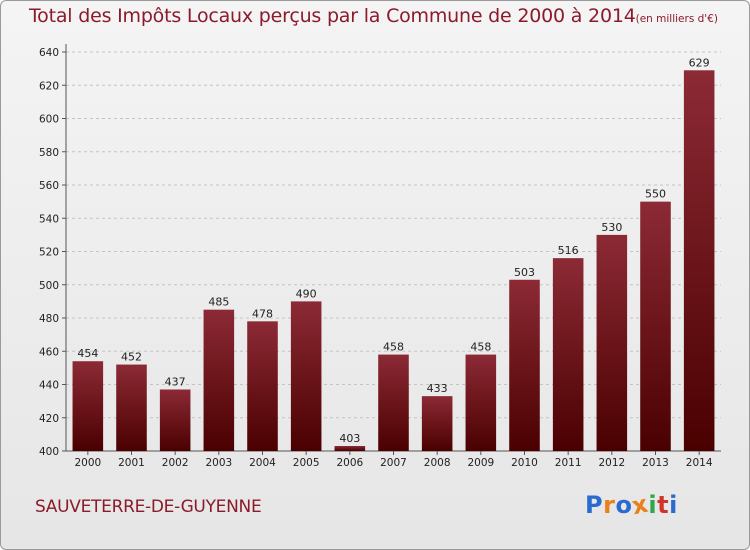 Image resolution: width=750 pixels, height=550 pixels. Describe the element at coordinates (349, 463) in the screenshot. I see `x-tick-label-2006: 2006` at that location.